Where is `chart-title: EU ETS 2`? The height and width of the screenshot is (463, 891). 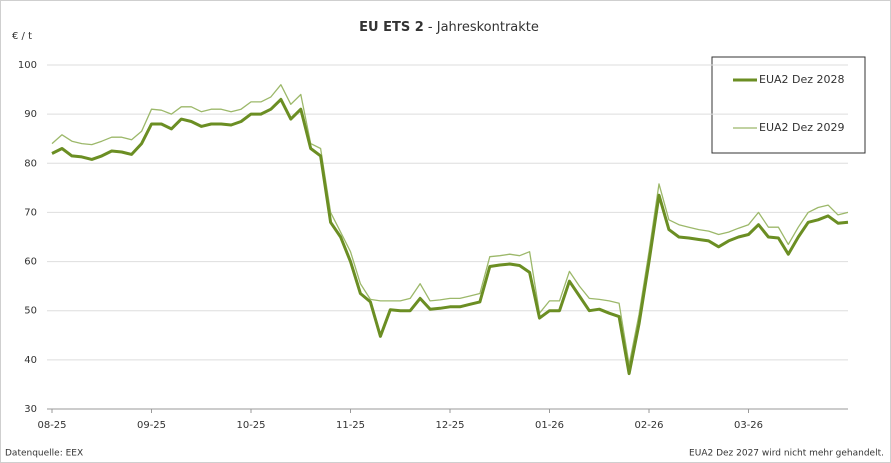
chart-title: EU ETS 2 is located at coordinates (391, 27).